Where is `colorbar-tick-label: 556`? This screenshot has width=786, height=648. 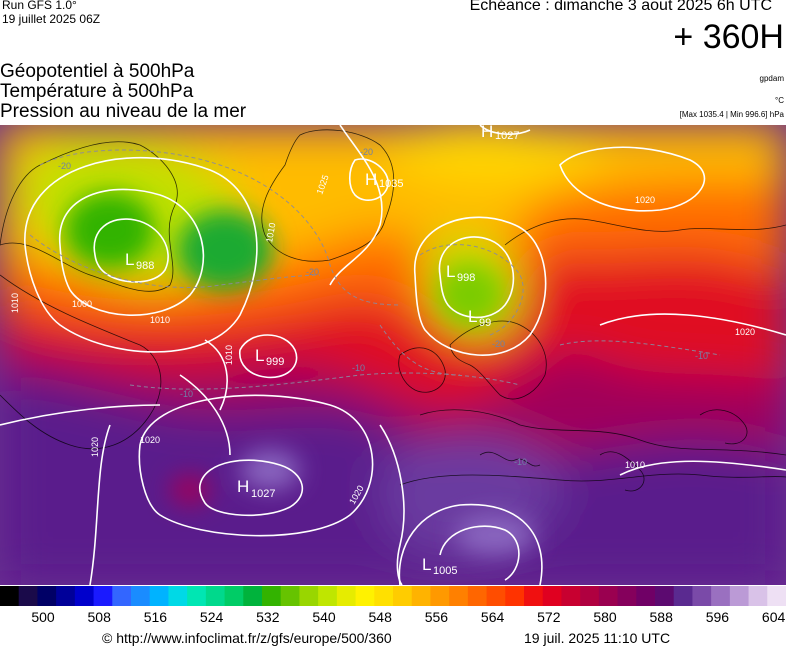
colorbar-tick-label: 556 is located at coordinates (436, 617).